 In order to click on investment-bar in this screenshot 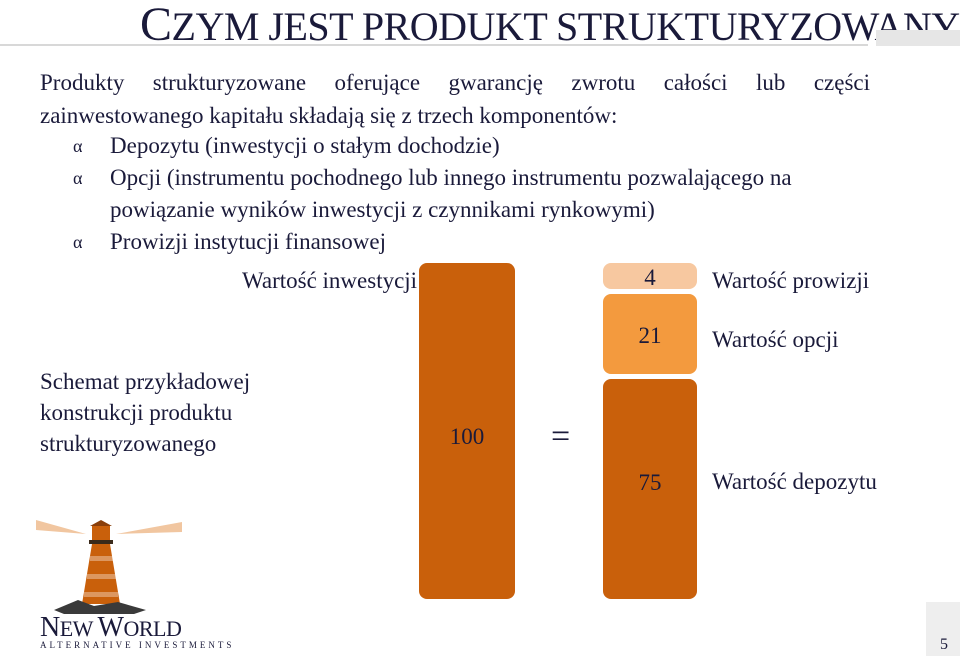, I will do `click(467, 431)`.